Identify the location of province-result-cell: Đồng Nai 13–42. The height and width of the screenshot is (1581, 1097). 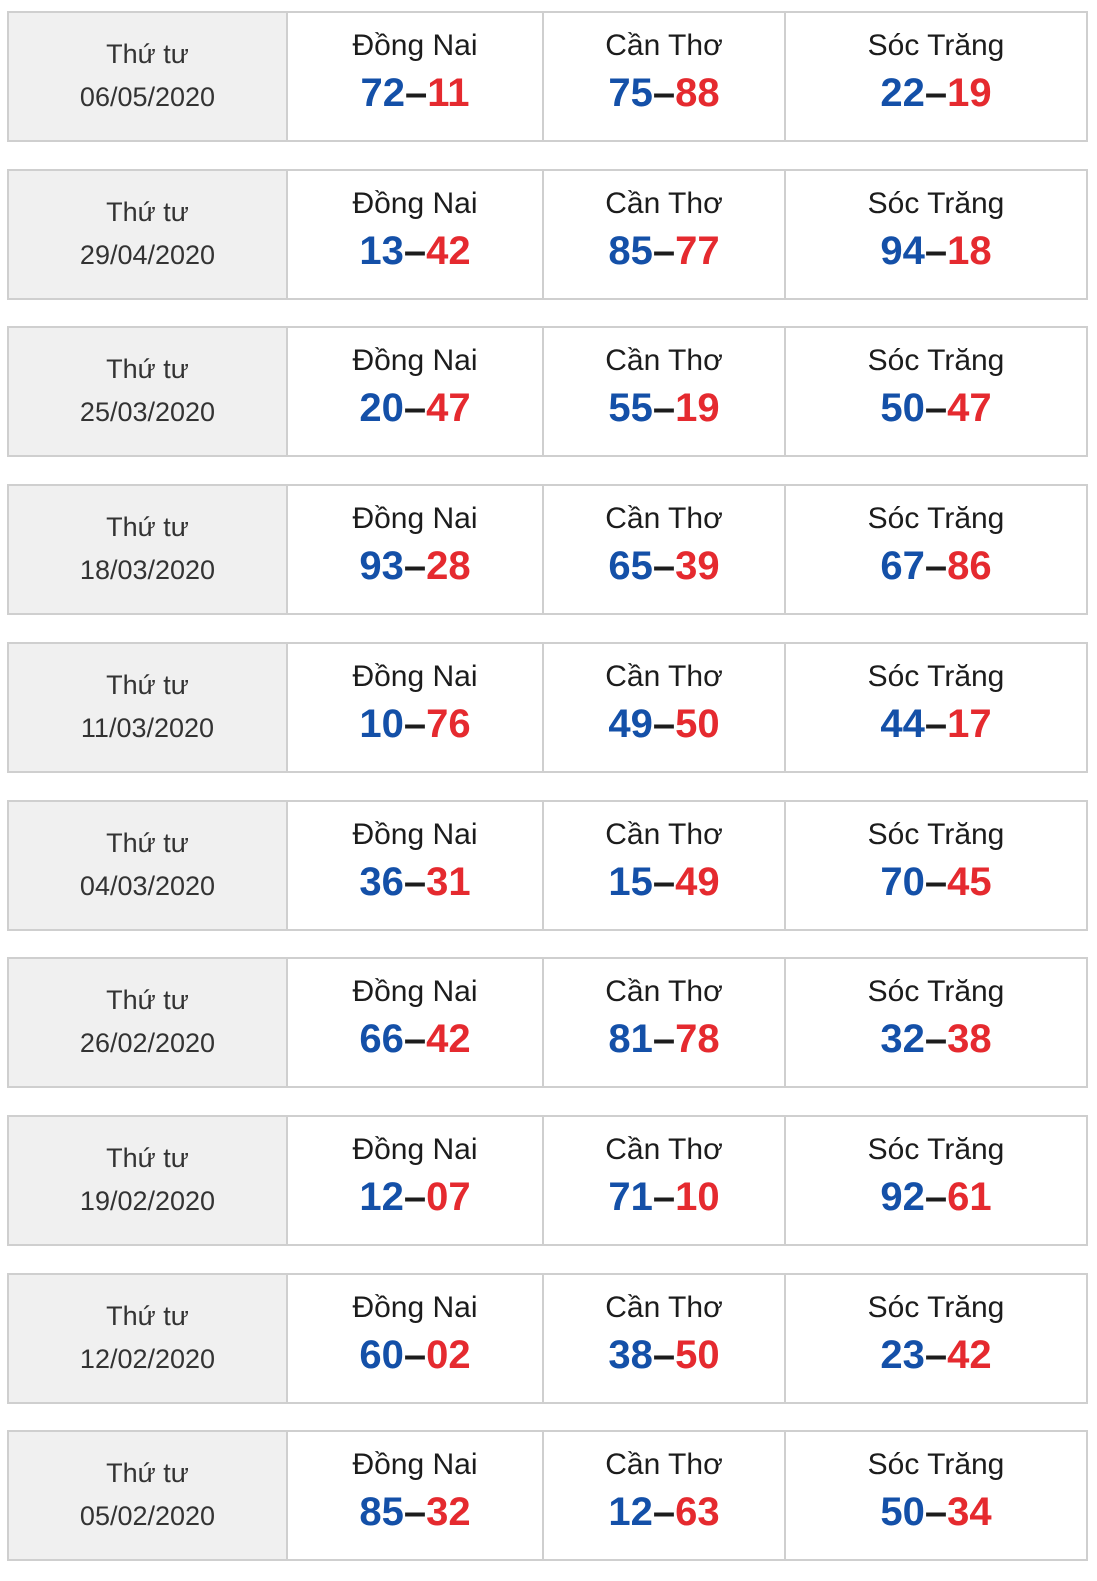
(415, 234).